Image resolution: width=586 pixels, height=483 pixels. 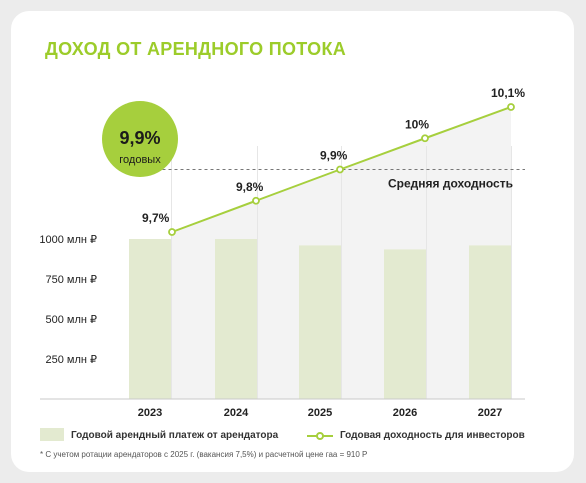 I want to click on yield-point-2026, so click(x=425, y=138).